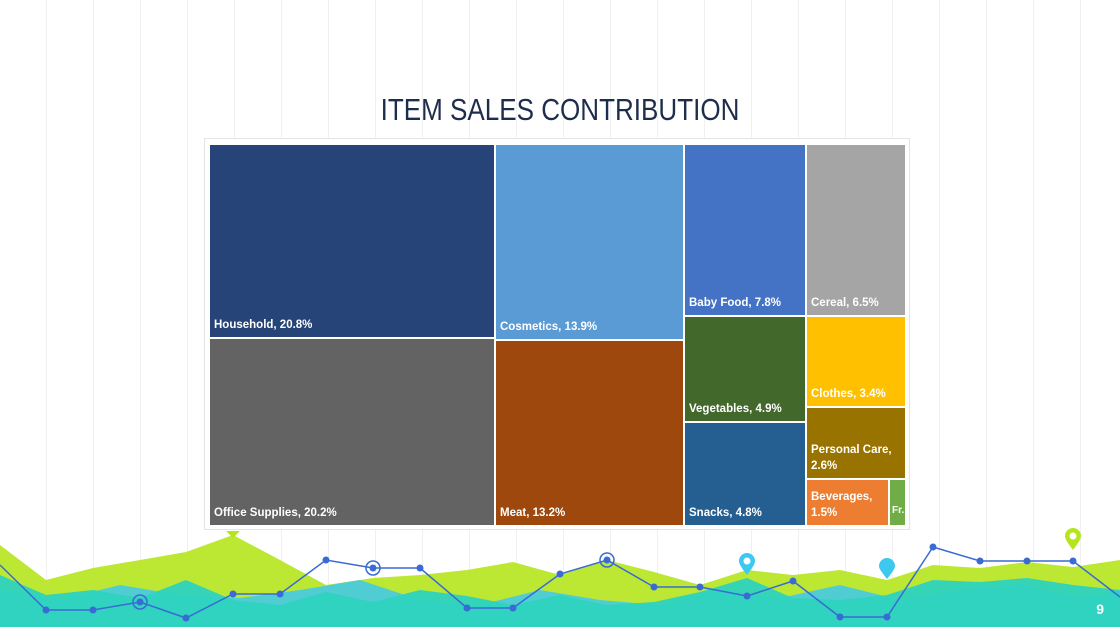  Describe the element at coordinates (1073, 539) in the screenshot. I see `map-pin-icon-lime` at that location.